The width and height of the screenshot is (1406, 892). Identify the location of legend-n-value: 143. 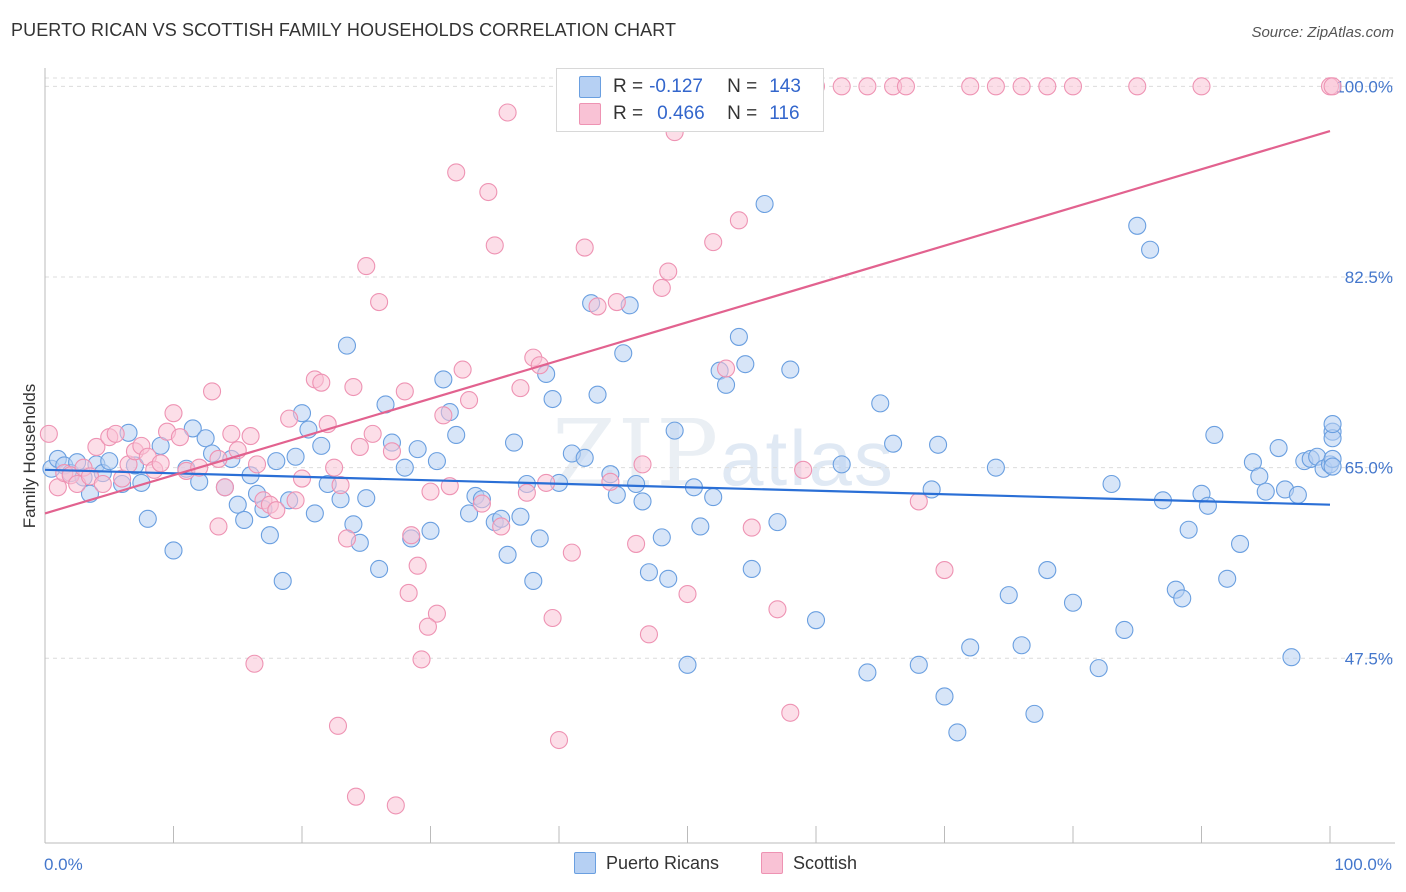
(785, 86).